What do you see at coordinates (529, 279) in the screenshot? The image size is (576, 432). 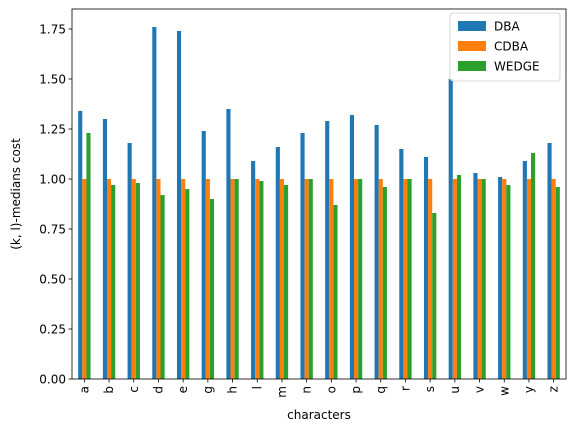 I see `bar-cdba-y` at bounding box center [529, 279].